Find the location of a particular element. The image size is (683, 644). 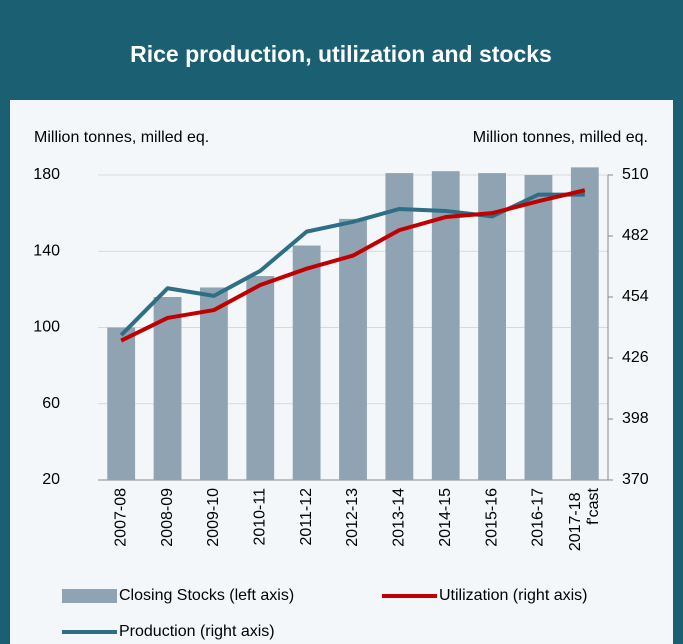

y2-tick-label: 510 is located at coordinates (635, 174).